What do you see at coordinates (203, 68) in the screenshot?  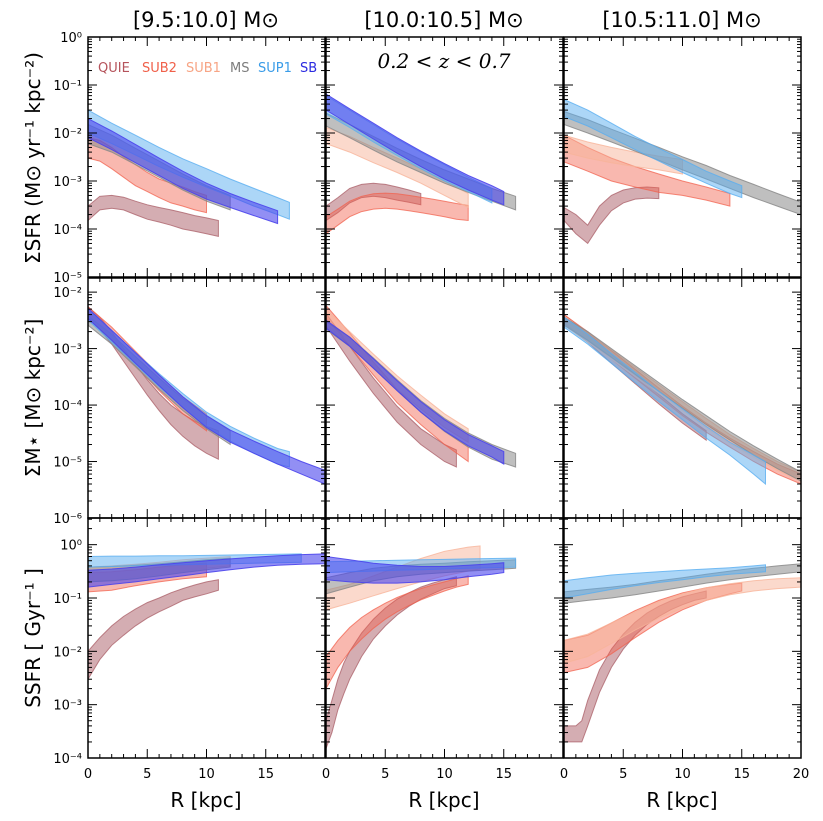 I see `legend-entry-sub1: SUB1` at bounding box center [203, 68].